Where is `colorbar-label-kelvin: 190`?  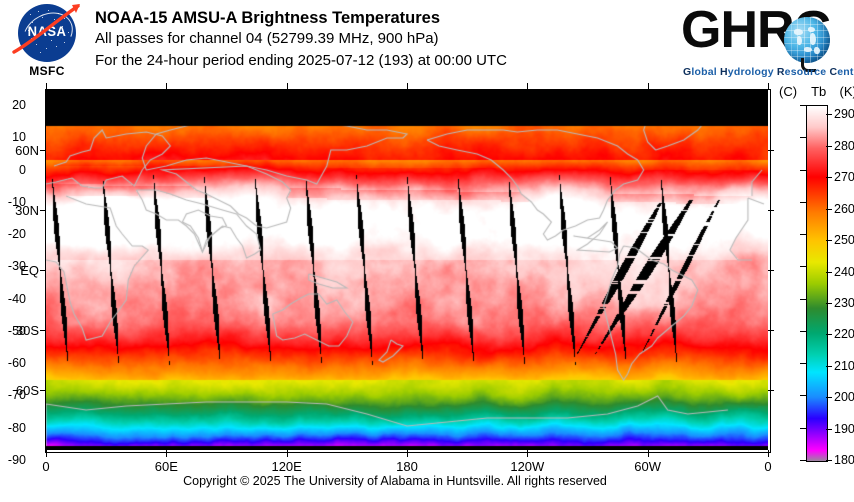 colorbar-label-kelvin: 190 is located at coordinates (844, 428).